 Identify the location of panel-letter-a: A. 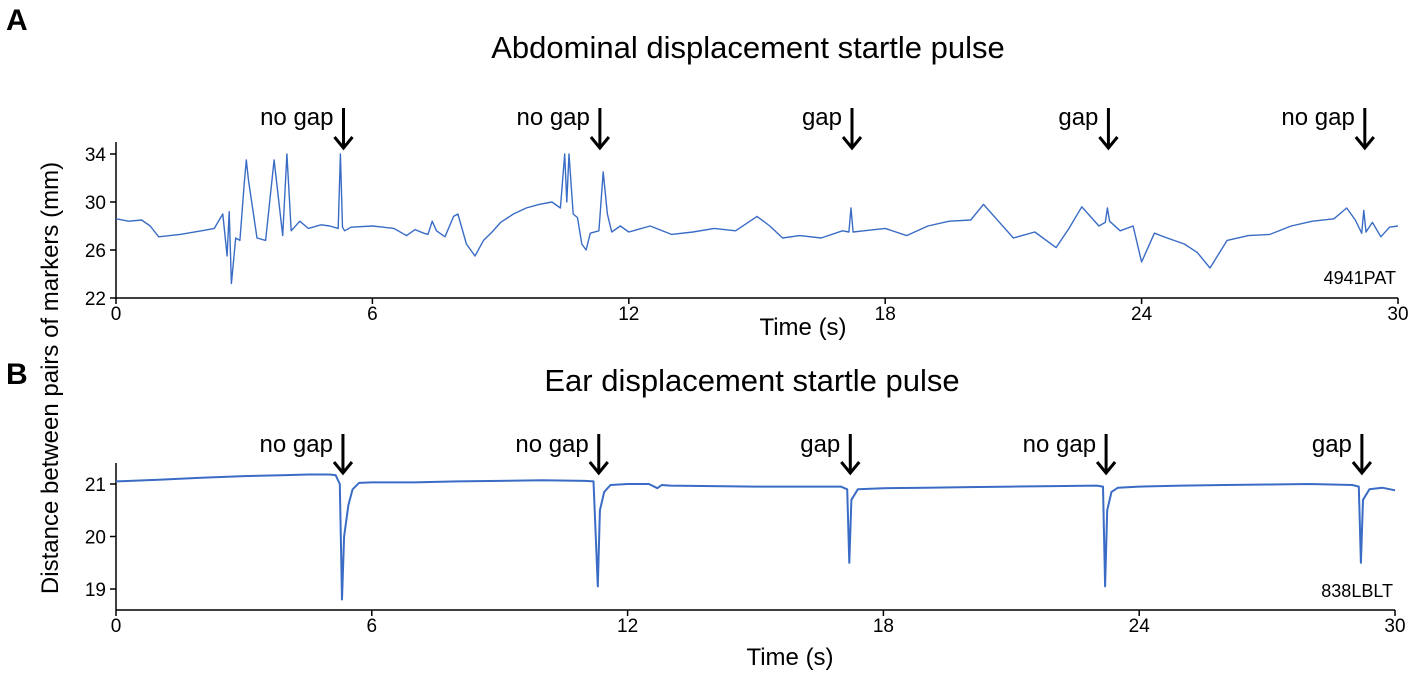
(17, 20).